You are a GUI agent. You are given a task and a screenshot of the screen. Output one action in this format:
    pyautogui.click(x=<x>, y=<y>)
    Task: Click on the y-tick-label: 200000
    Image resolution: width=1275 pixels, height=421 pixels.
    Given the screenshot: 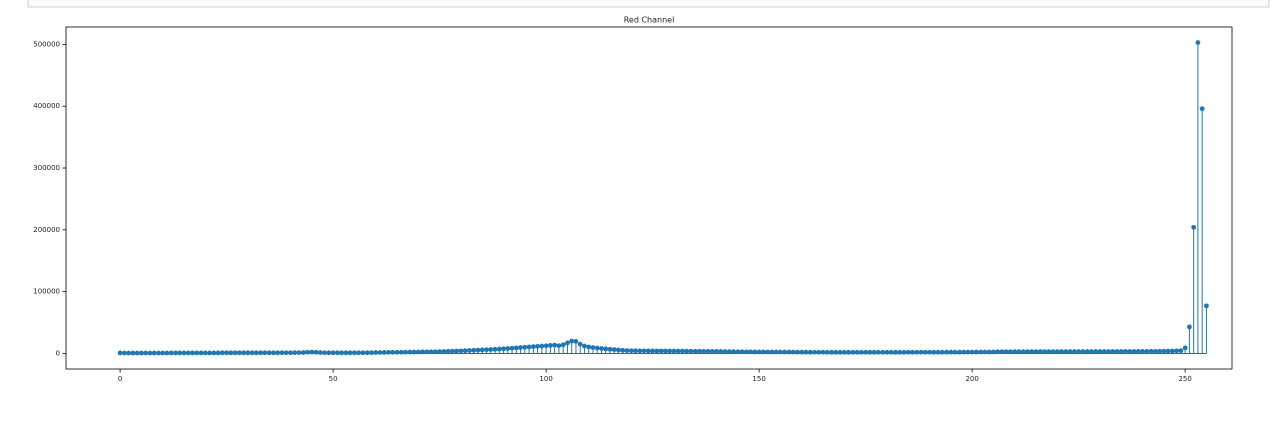 What is the action you would take?
    pyautogui.click(x=46, y=230)
    